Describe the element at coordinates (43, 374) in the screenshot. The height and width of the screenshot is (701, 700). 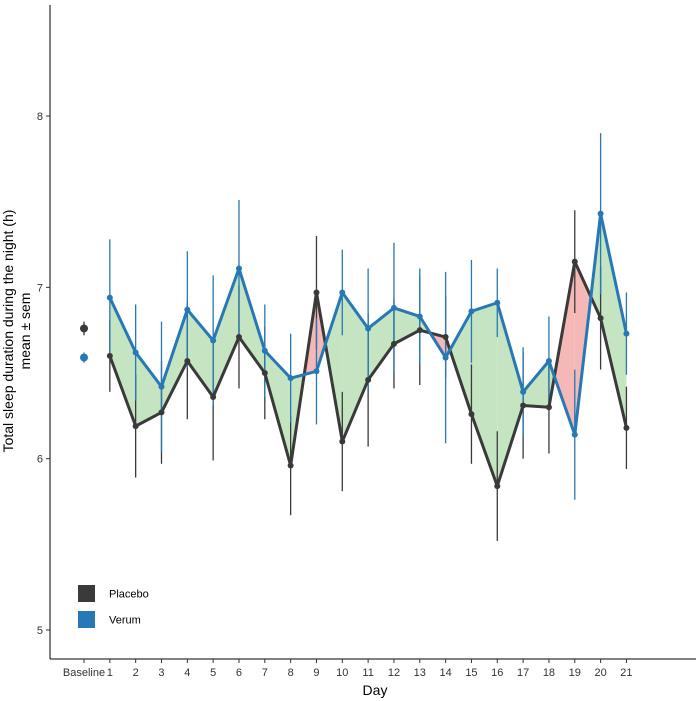
I see `y-ticks: 5 6 7 8` at that location.